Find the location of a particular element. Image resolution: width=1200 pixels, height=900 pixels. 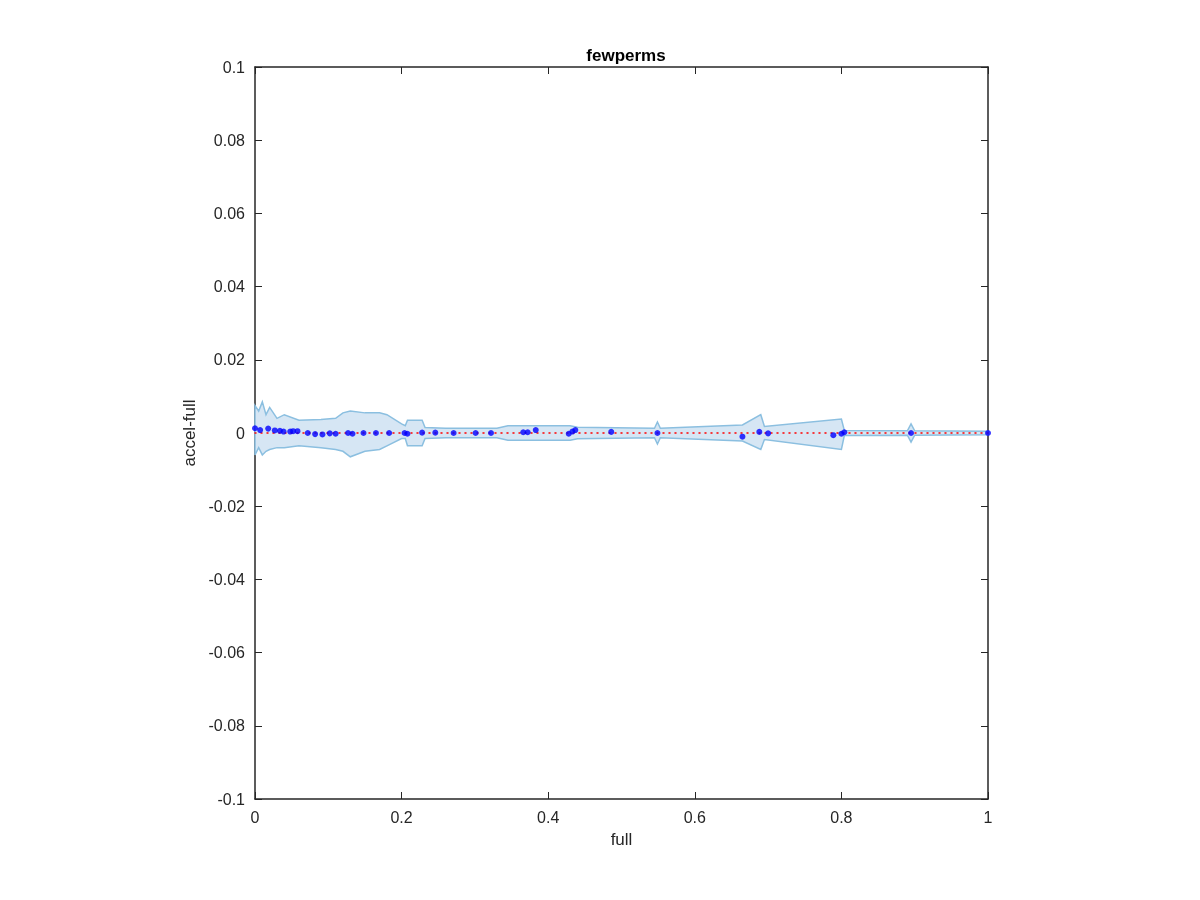

y-tick-label: -0.04 is located at coordinates (227, 579).